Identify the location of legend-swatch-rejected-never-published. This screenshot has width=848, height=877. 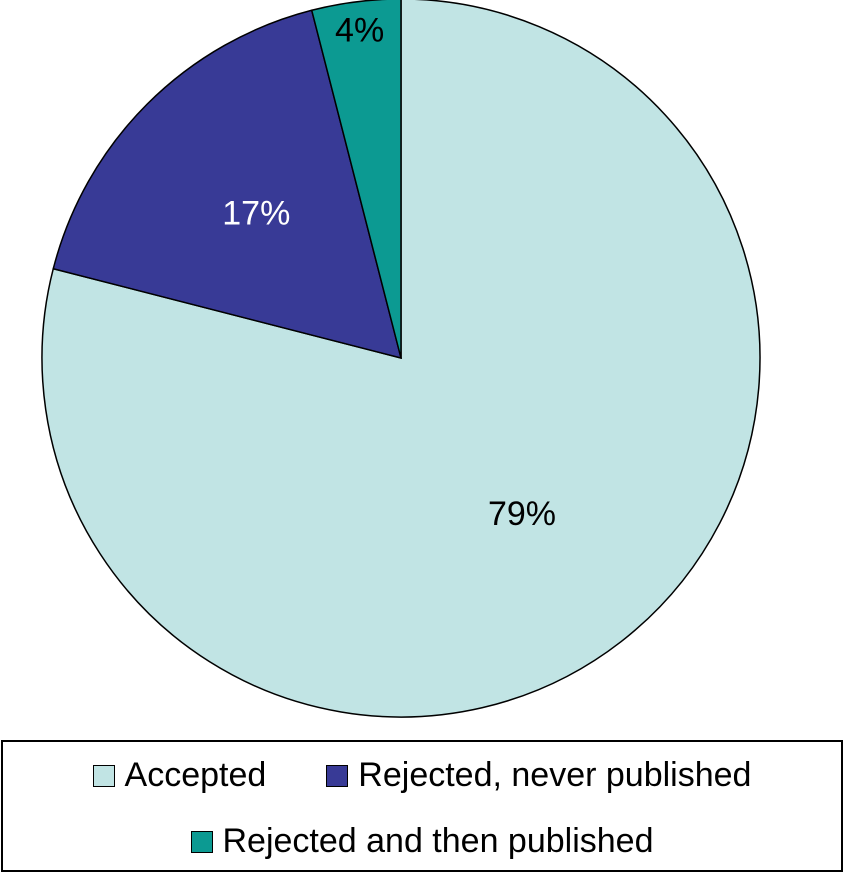
(337, 775).